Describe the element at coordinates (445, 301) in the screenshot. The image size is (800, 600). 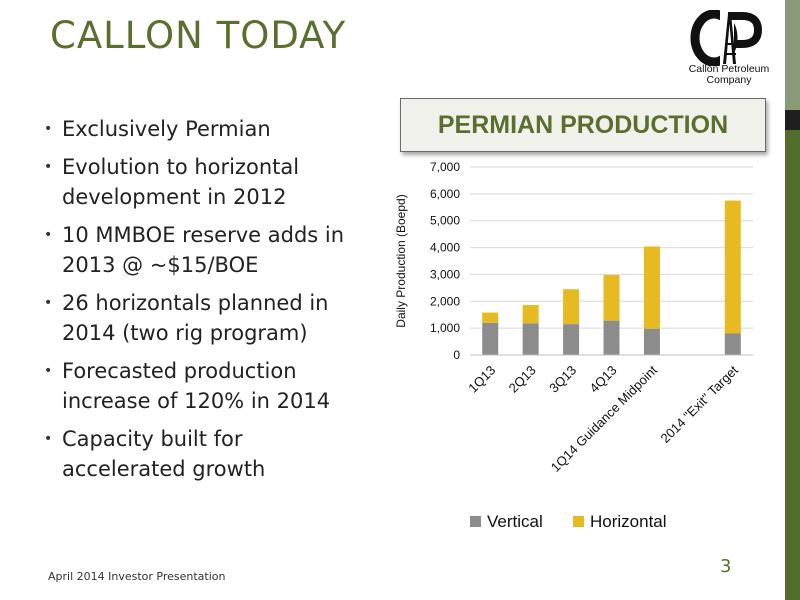
I see `y-tick-label: 2,000` at that location.